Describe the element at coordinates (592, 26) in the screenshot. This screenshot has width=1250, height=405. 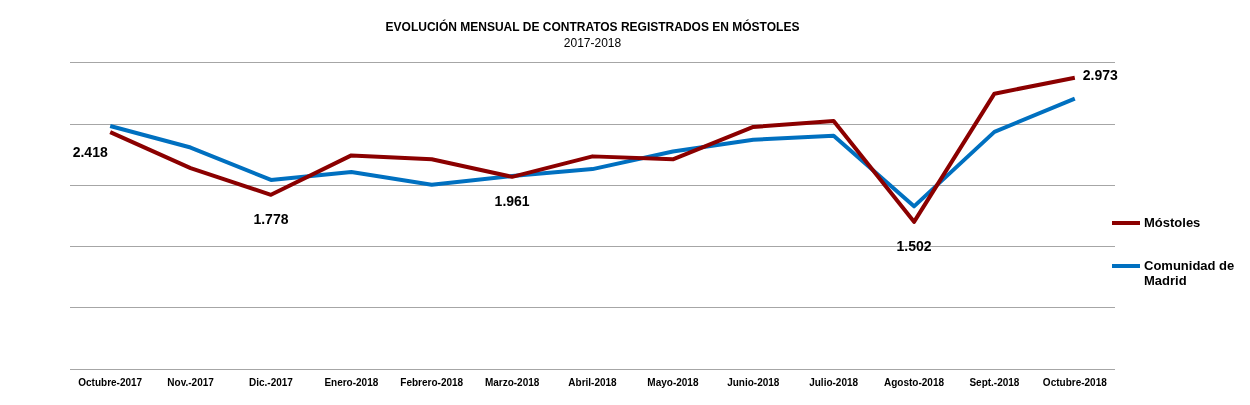
I see `chart-title: EVOLUCIÓN MENSUAL DE CONTRATOS REGISTRADOS EN MÓSTOLES` at that location.